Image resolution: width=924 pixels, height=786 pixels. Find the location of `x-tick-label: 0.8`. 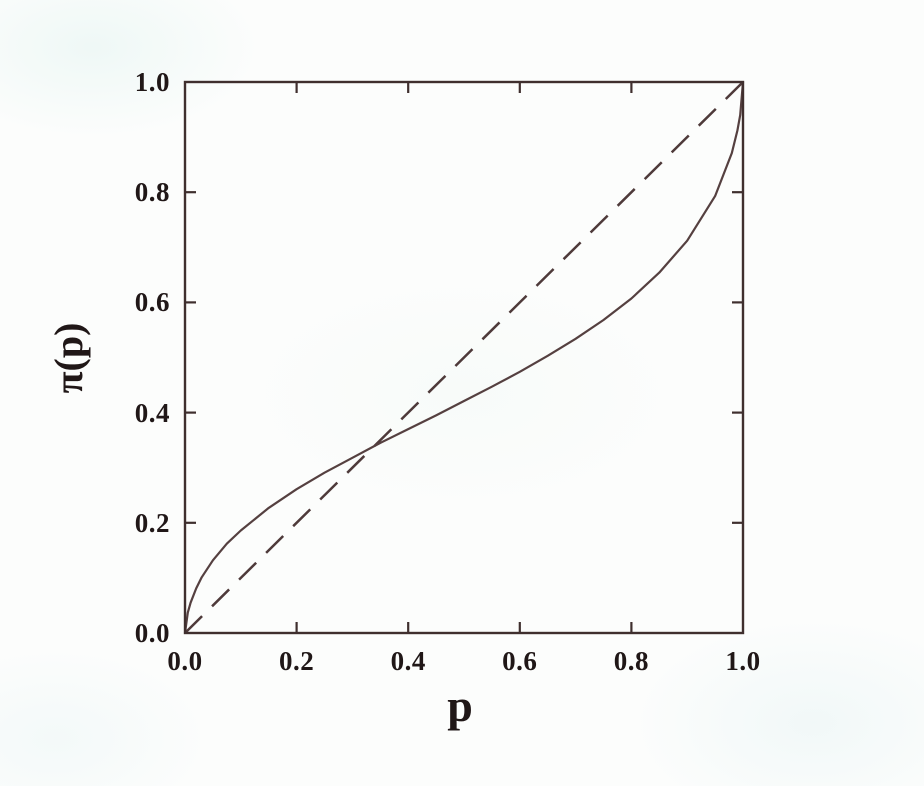

x-tick-label: 0.8 is located at coordinates (631, 661).